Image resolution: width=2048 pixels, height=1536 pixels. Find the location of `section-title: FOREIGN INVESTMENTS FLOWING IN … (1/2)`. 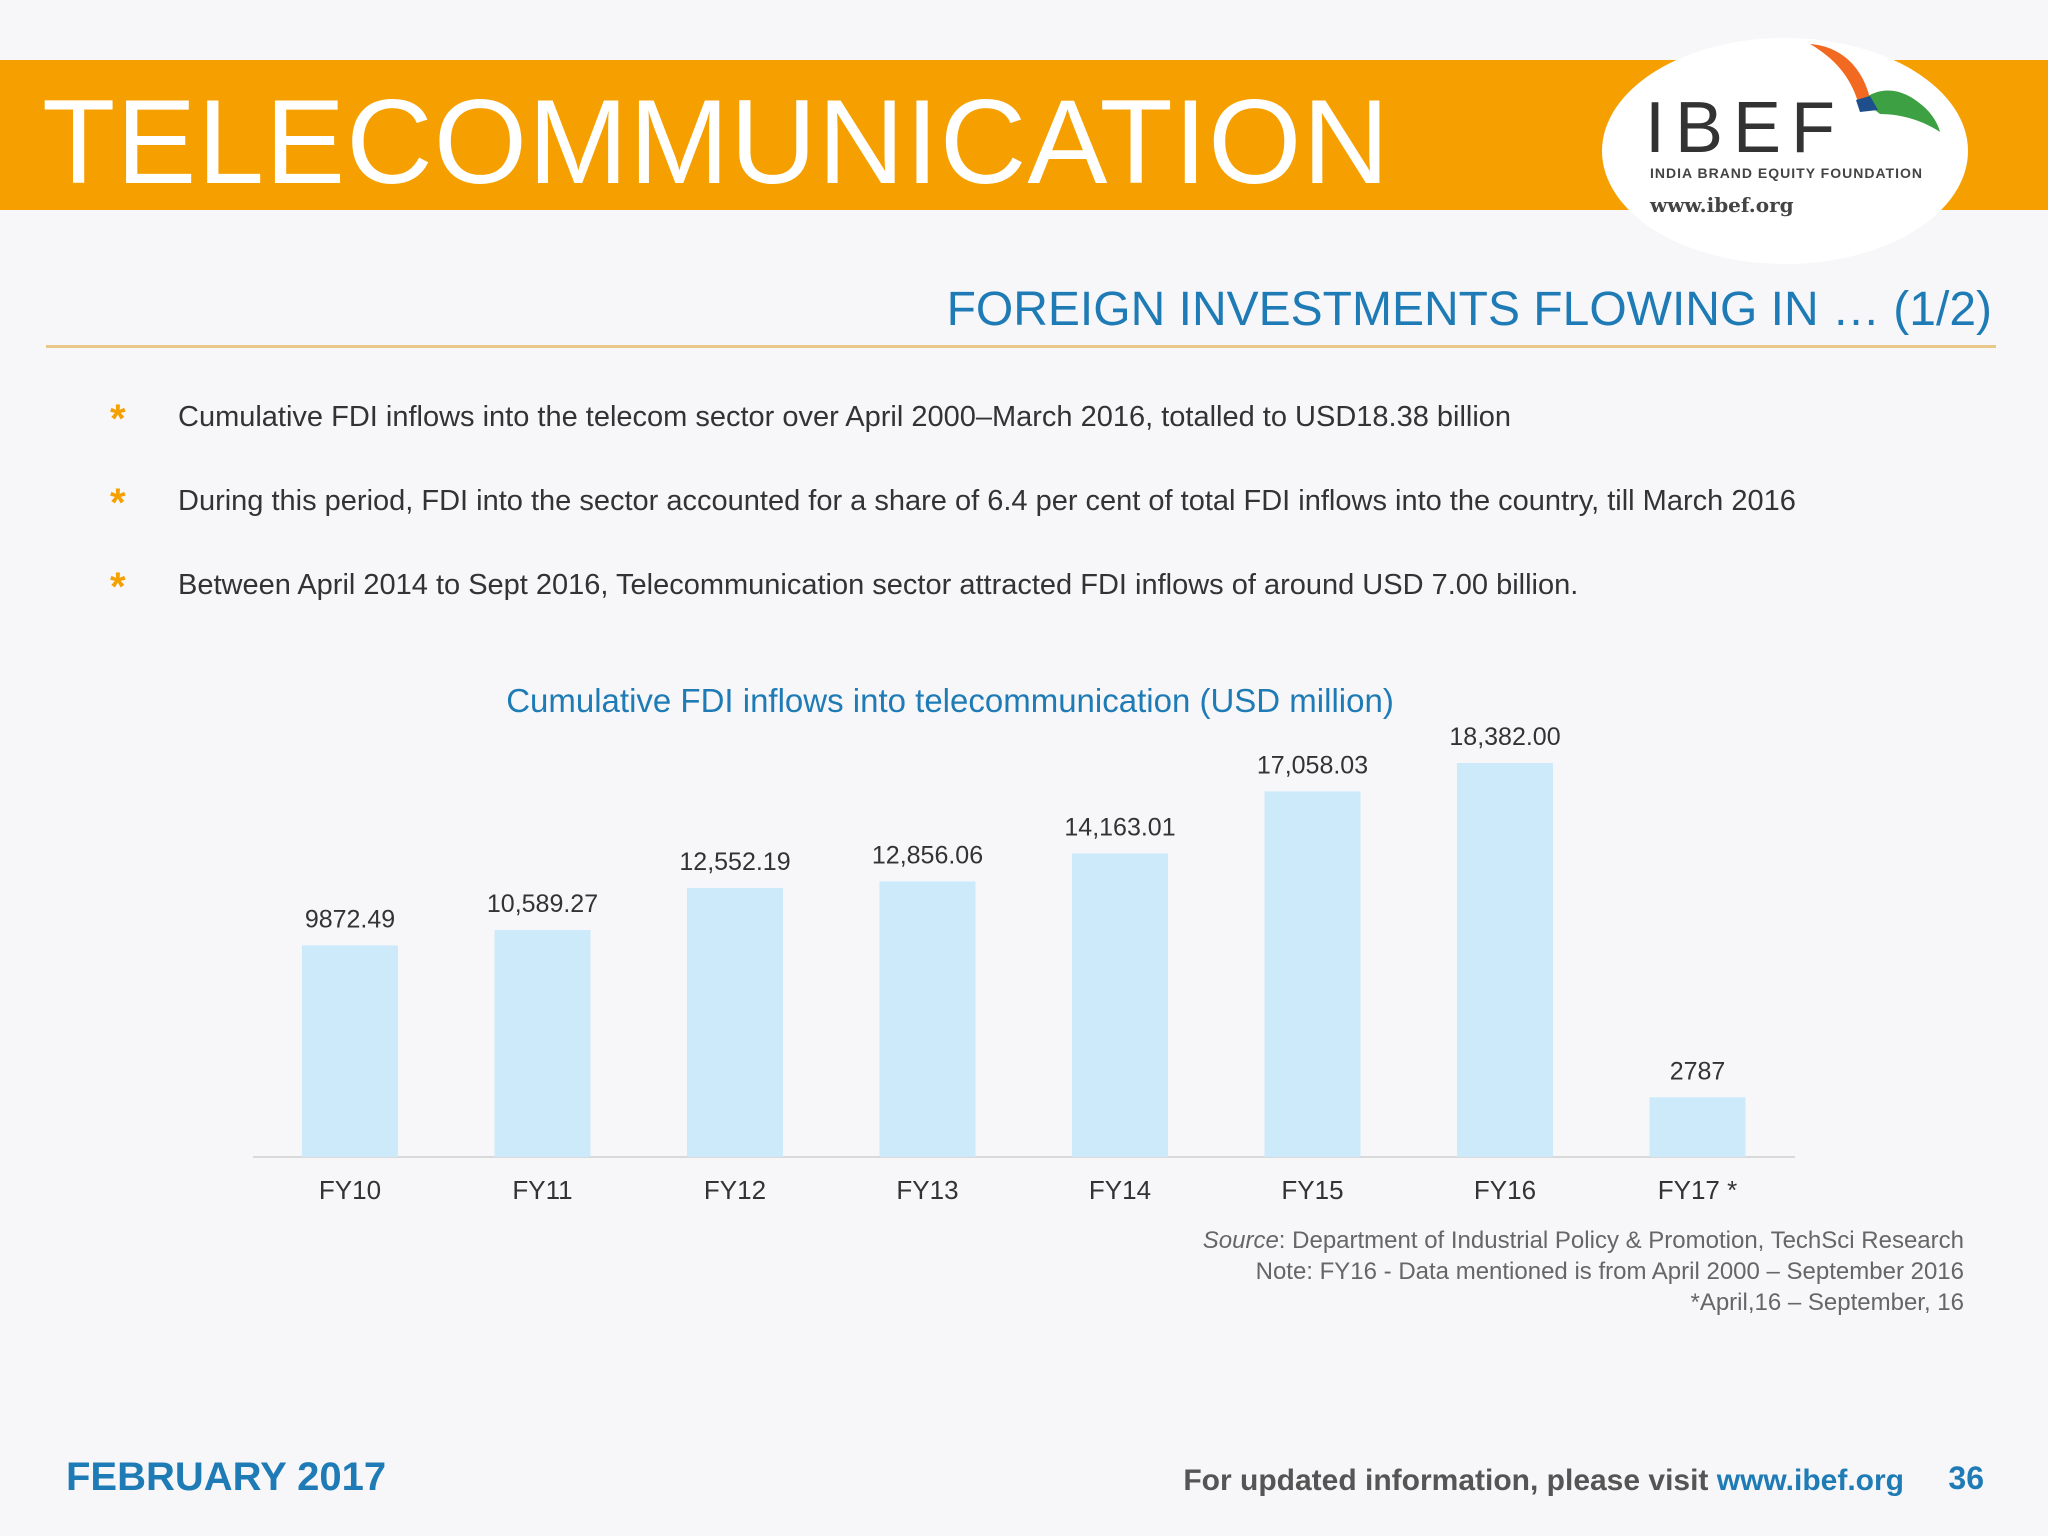

section-title: FOREIGN INVESTMENTS FLOWING IN … (1/2) is located at coordinates (1469, 309).